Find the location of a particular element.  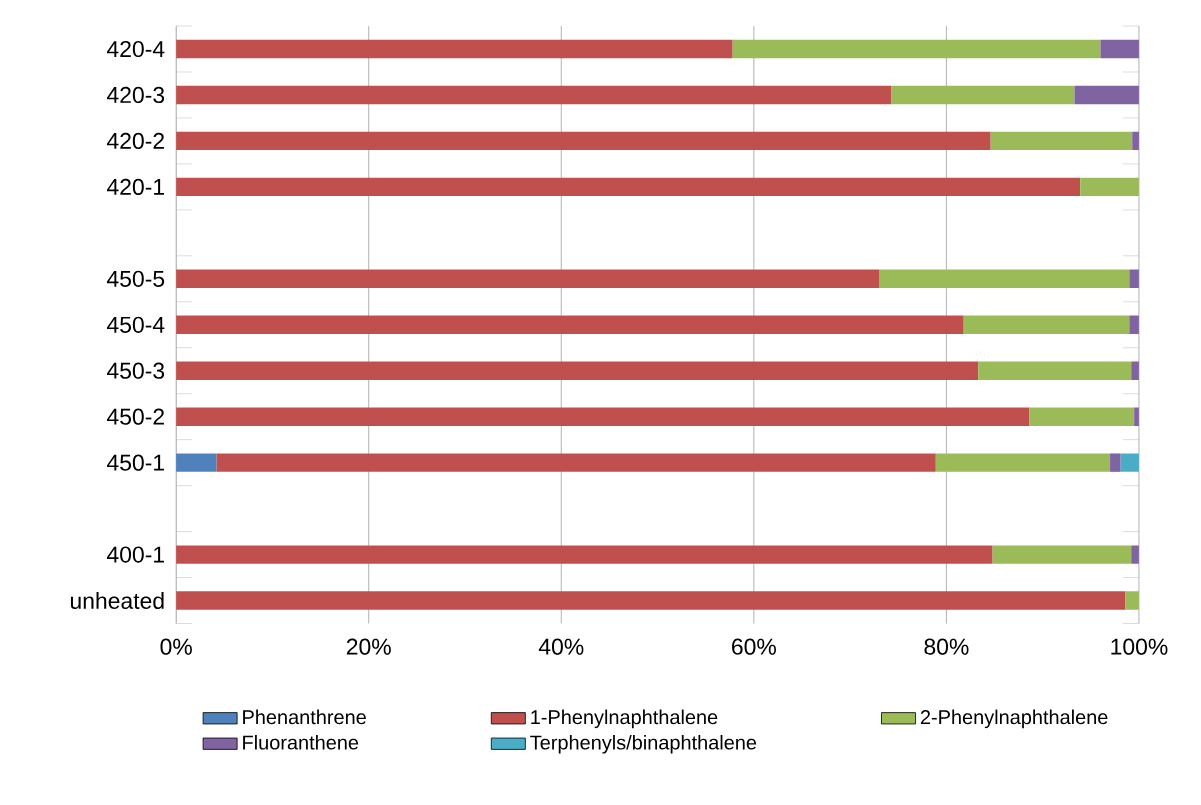

legend-label: Fluoranthene is located at coordinates (301, 742).